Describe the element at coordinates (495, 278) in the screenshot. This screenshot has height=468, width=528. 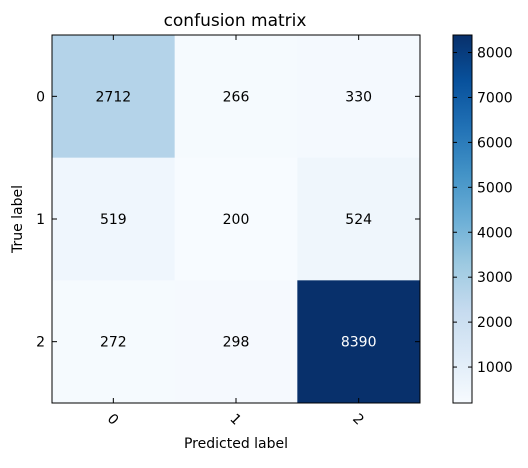
I see `colorbar-tick-label: 3000` at that location.